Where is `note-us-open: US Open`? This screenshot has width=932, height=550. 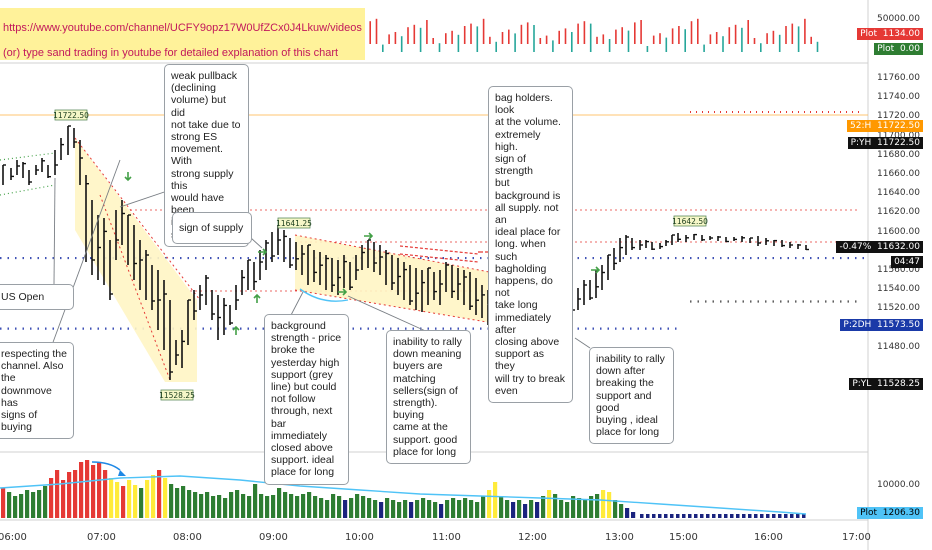 note-us-open: US Open is located at coordinates (37, 297).